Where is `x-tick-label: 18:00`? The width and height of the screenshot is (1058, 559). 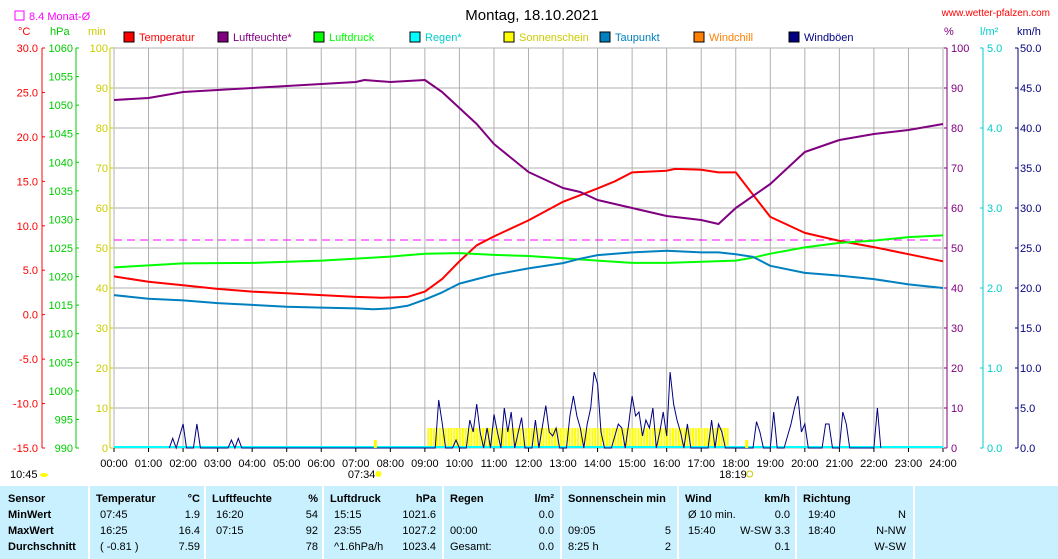 x-tick-label: 18:00 is located at coordinates (736, 464).